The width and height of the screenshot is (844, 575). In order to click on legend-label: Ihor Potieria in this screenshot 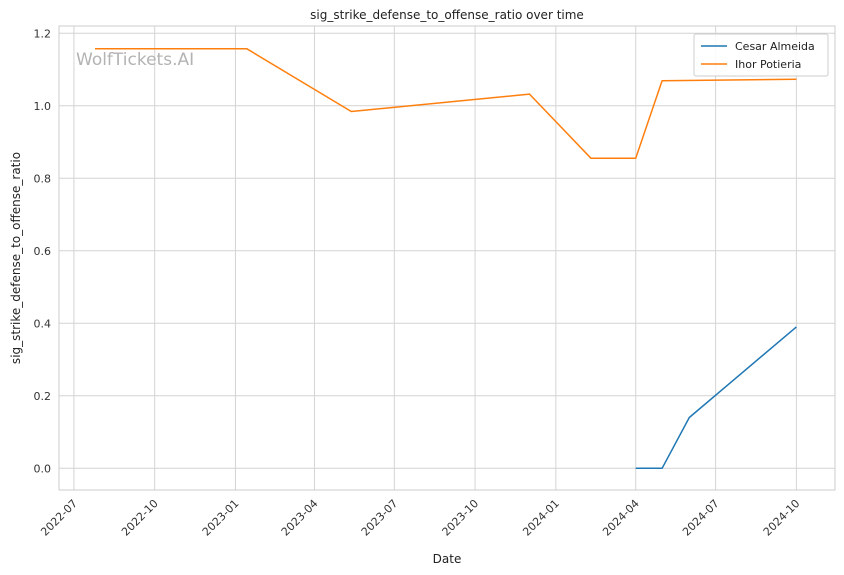, I will do `click(768, 64)`.